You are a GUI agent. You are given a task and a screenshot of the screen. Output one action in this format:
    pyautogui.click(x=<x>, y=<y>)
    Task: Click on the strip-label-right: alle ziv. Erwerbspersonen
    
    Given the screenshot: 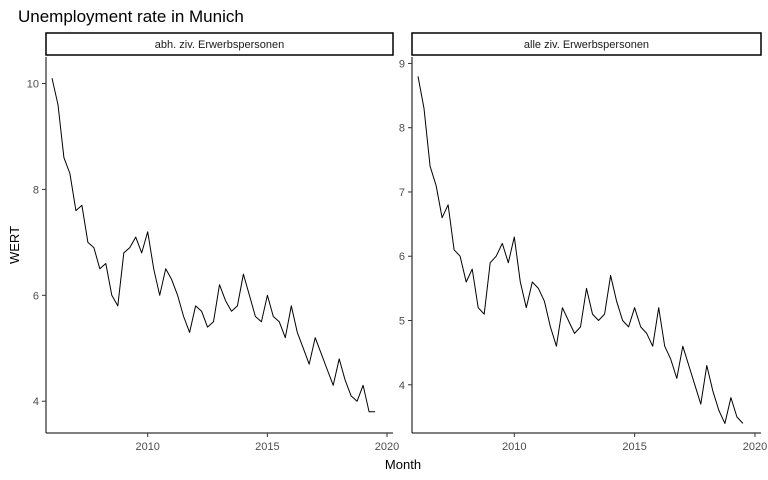 What is the action you would take?
    pyautogui.click(x=586, y=45)
    